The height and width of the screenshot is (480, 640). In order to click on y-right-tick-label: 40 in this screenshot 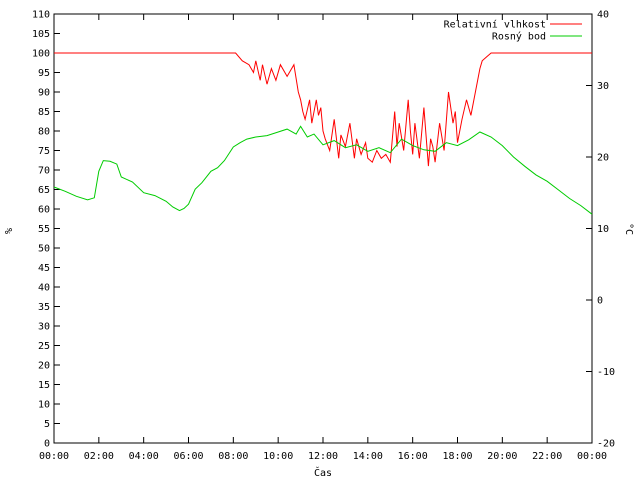, I will do `click(603, 15)`.